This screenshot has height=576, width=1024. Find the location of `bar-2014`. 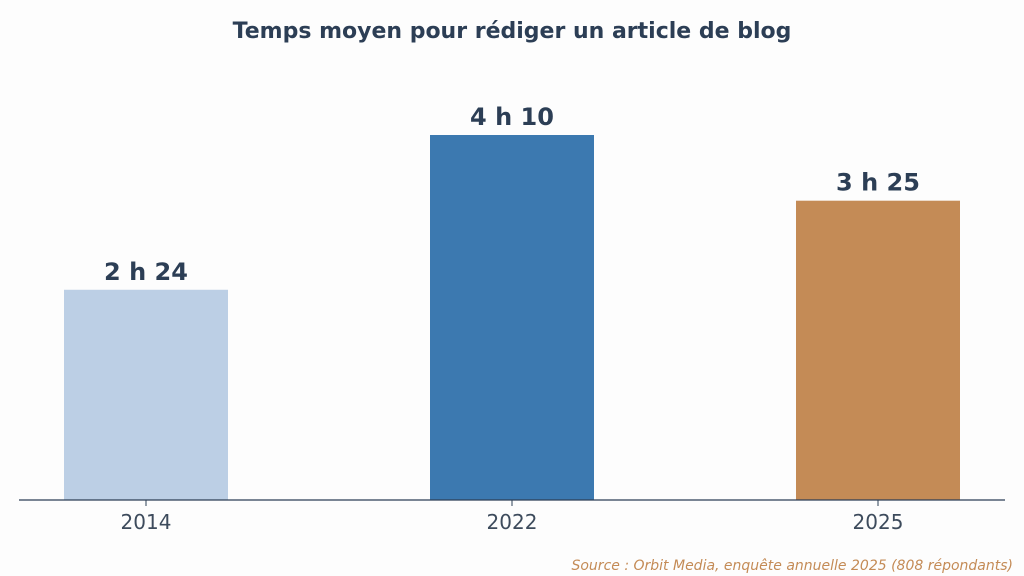

bar-2014 is located at coordinates (146, 394).